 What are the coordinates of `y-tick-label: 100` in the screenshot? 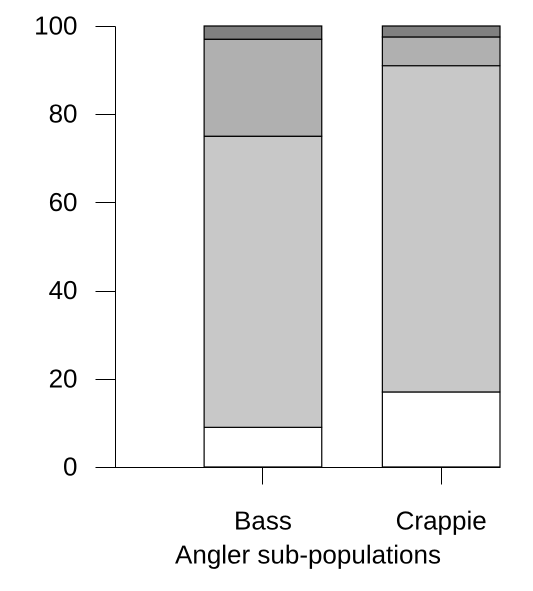 It's located at (56, 25).